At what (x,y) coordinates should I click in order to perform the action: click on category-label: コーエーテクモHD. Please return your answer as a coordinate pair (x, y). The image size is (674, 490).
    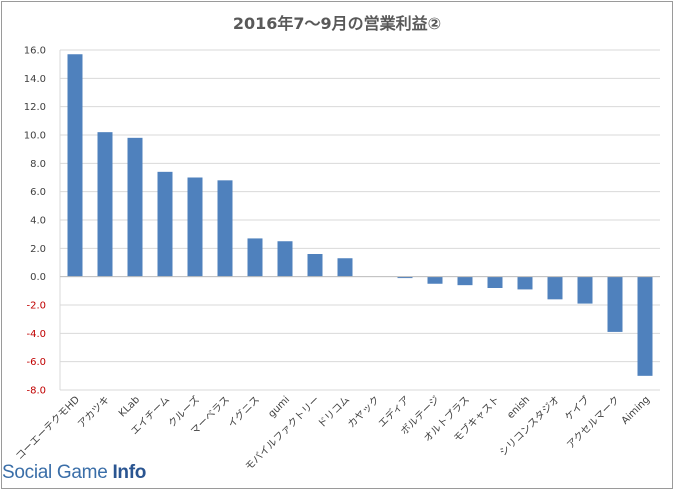
    Looking at the image, I should click on (47, 427).